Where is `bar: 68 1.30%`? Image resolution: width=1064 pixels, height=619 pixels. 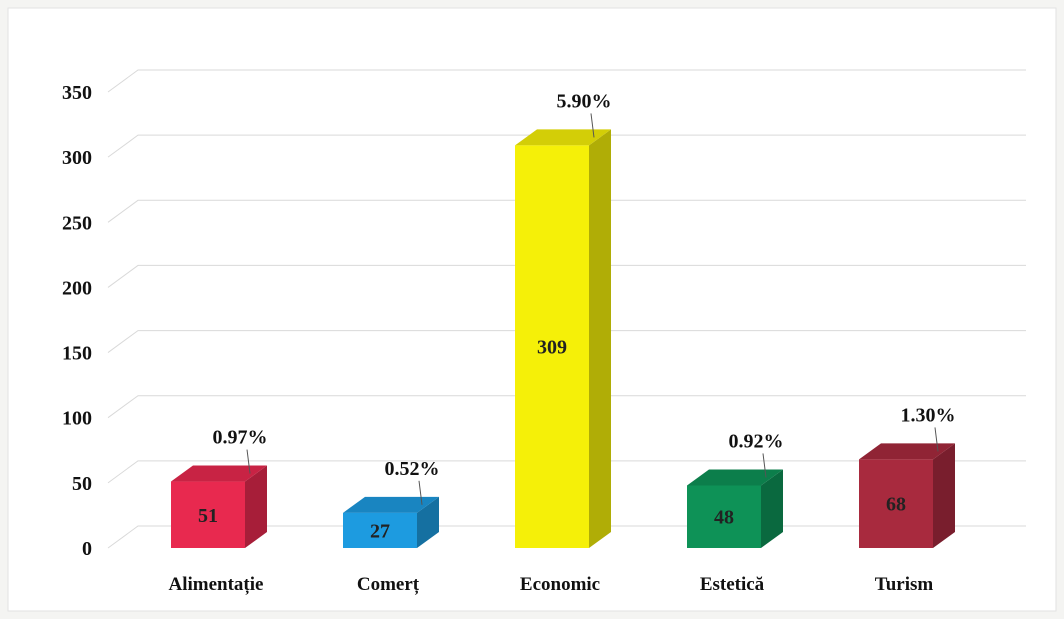 bar: 68 1.30% is located at coordinates (907, 476).